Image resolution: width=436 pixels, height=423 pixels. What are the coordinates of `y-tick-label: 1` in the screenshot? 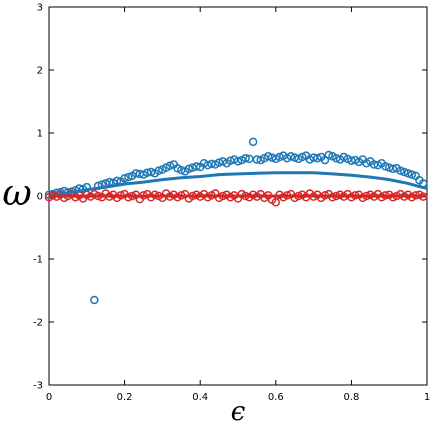 It's located at (40, 134).